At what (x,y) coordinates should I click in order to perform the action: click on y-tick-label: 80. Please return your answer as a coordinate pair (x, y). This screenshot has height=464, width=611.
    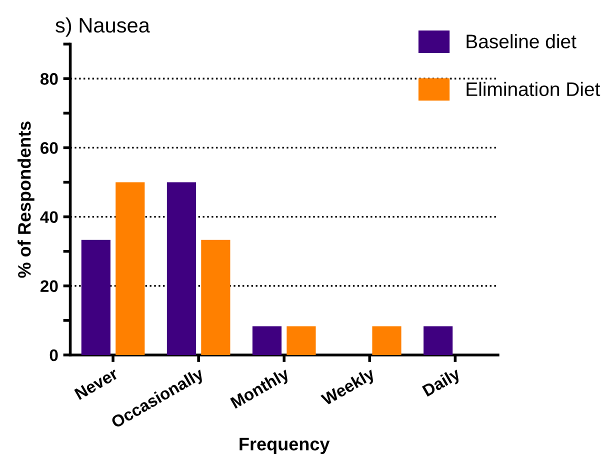
    Looking at the image, I should click on (49, 79).